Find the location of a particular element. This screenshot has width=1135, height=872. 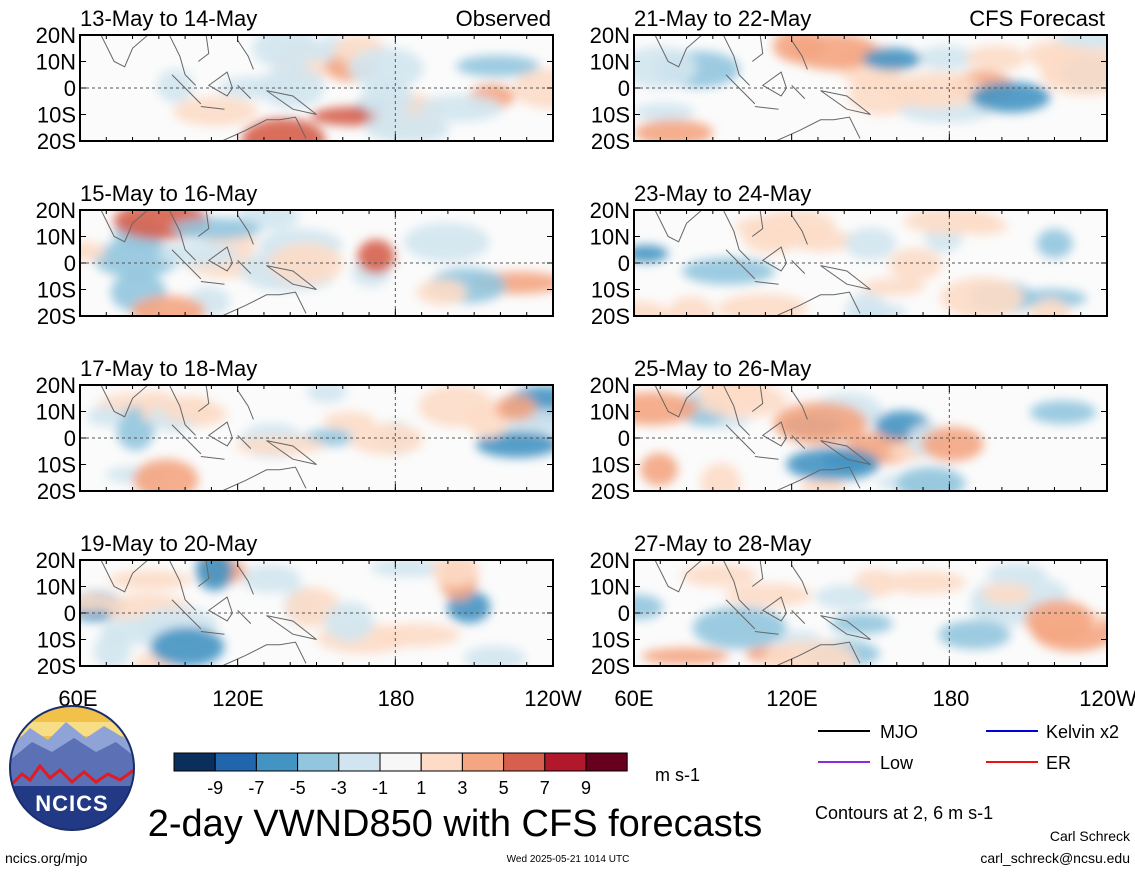

panel-title: 17-May to 18-May is located at coordinates (168, 368).